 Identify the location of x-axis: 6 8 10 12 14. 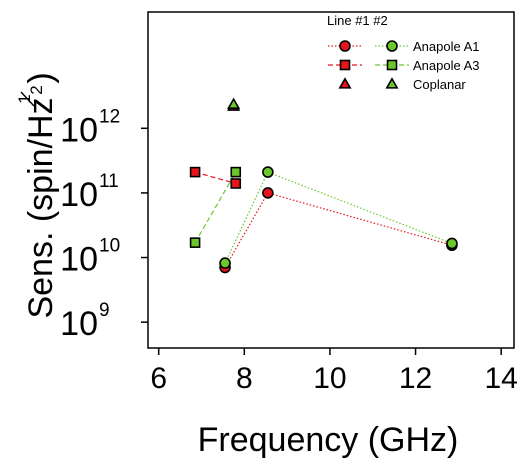
(334, 371).